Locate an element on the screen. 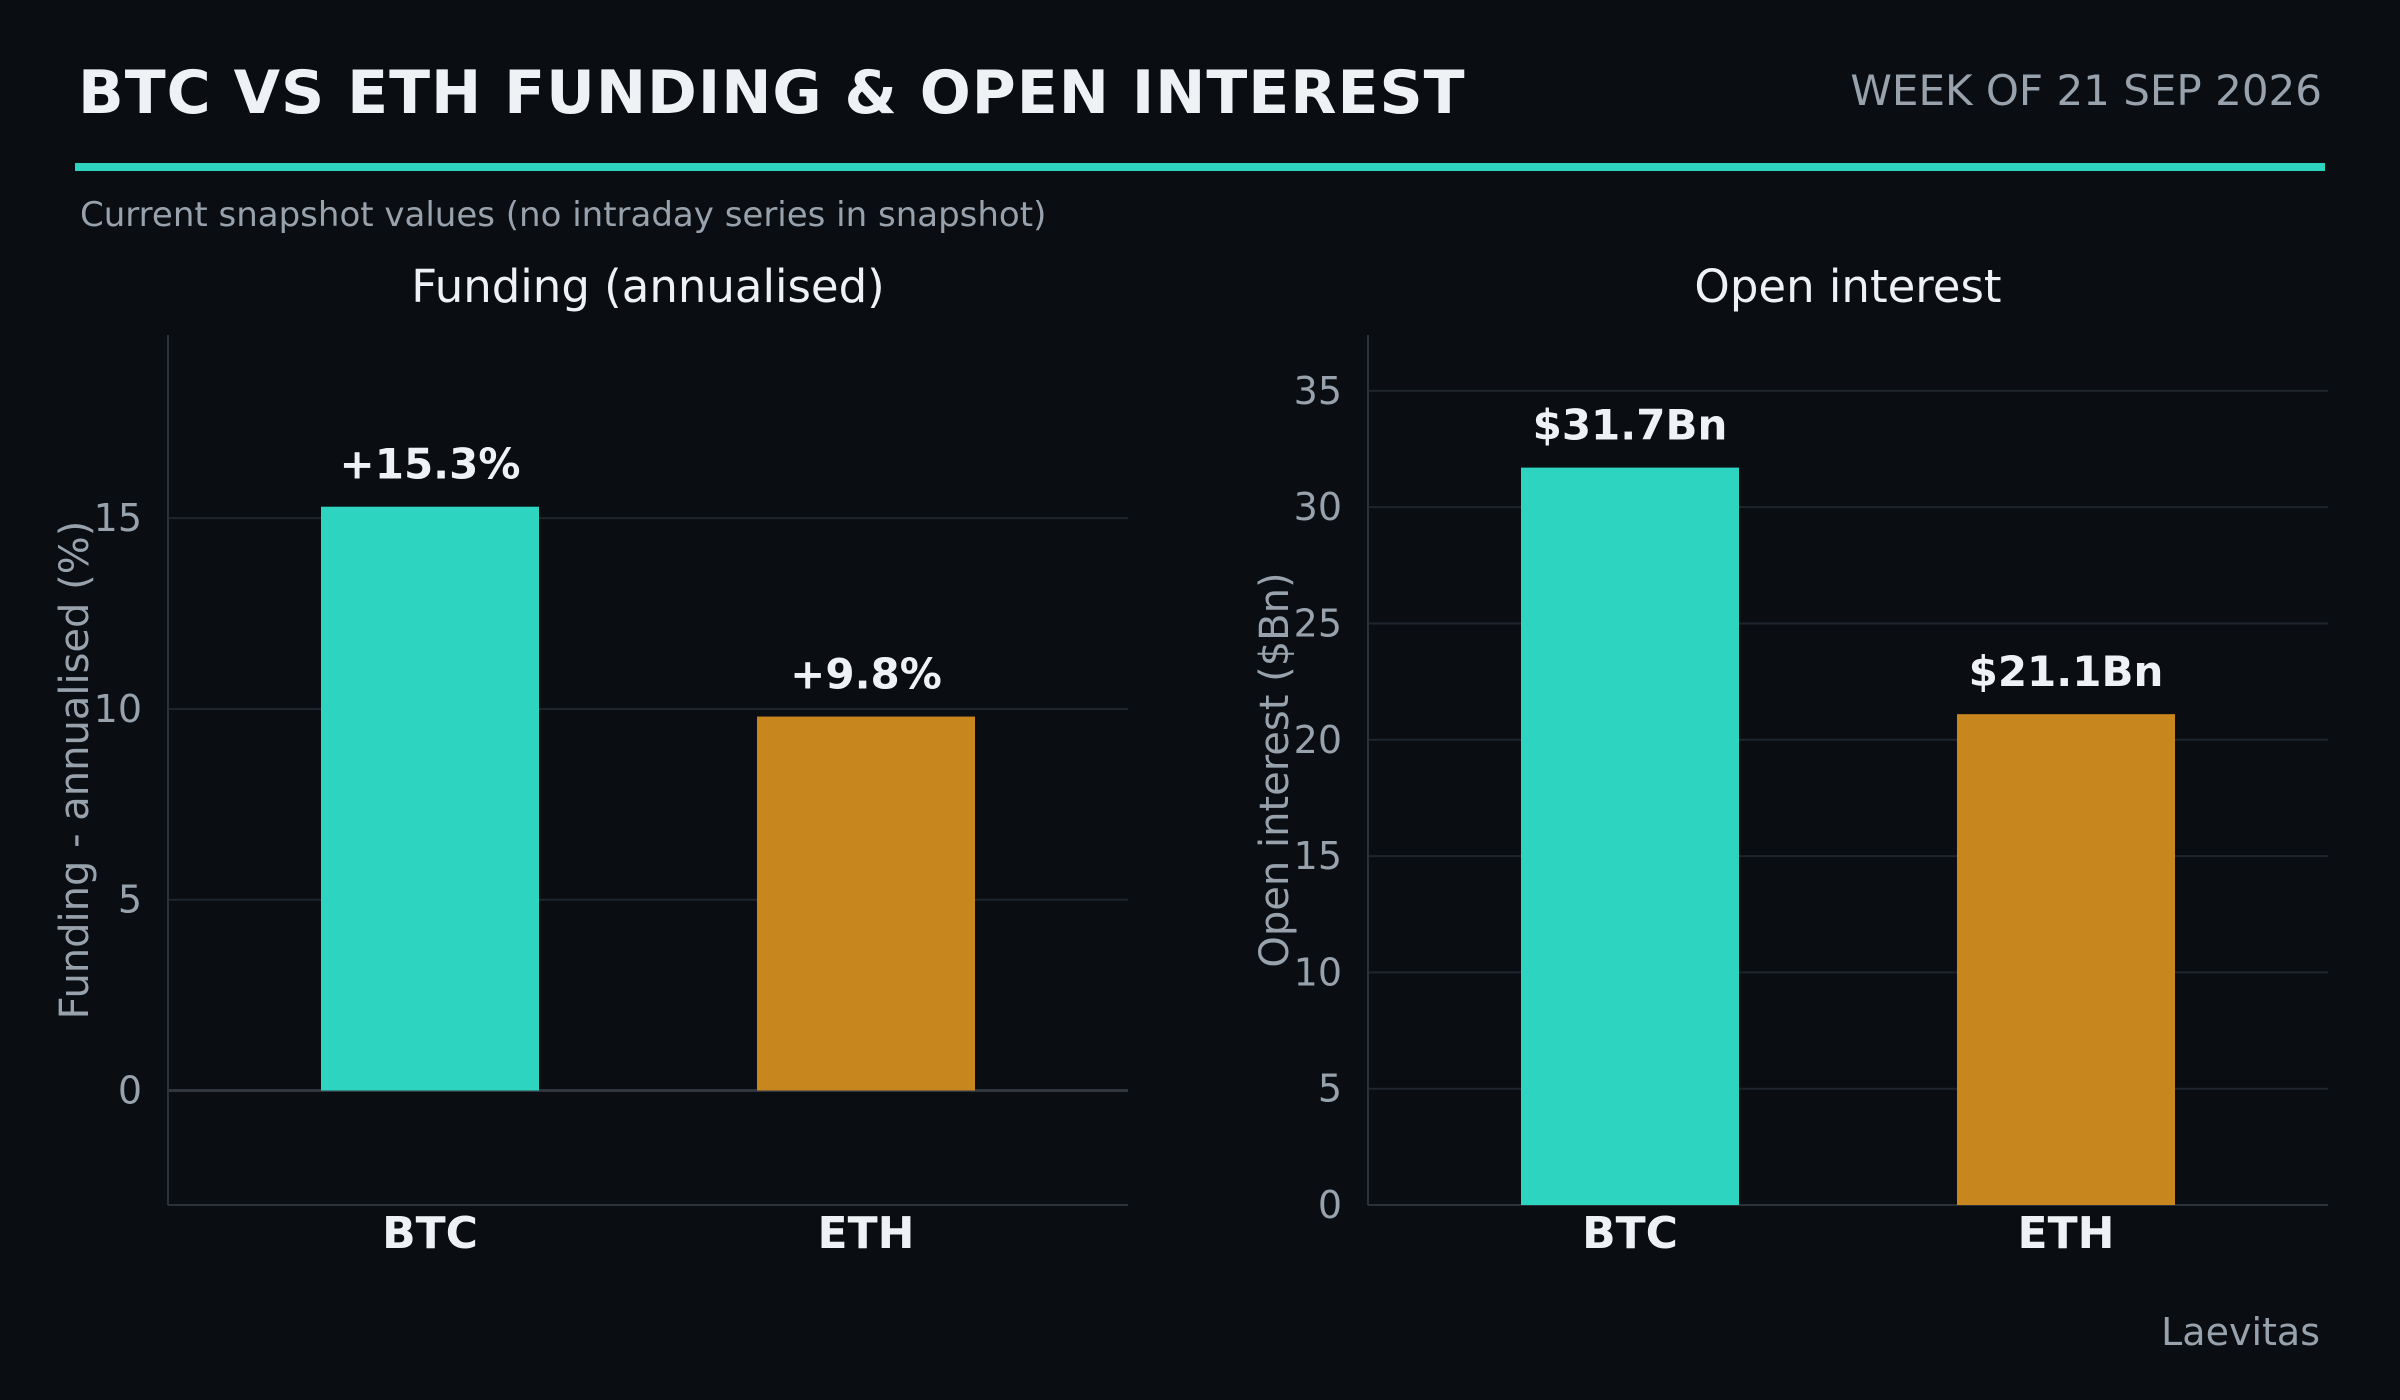  funding-bar-eth is located at coordinates (866, 903).